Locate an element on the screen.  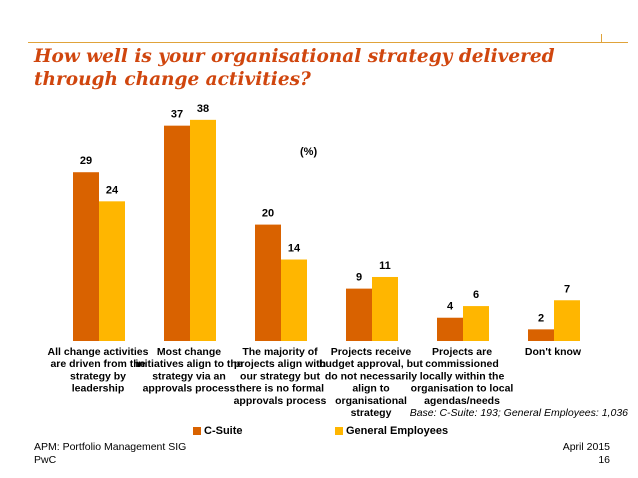
legend: C-Suite General Employees is located at coordinates (319, 433).